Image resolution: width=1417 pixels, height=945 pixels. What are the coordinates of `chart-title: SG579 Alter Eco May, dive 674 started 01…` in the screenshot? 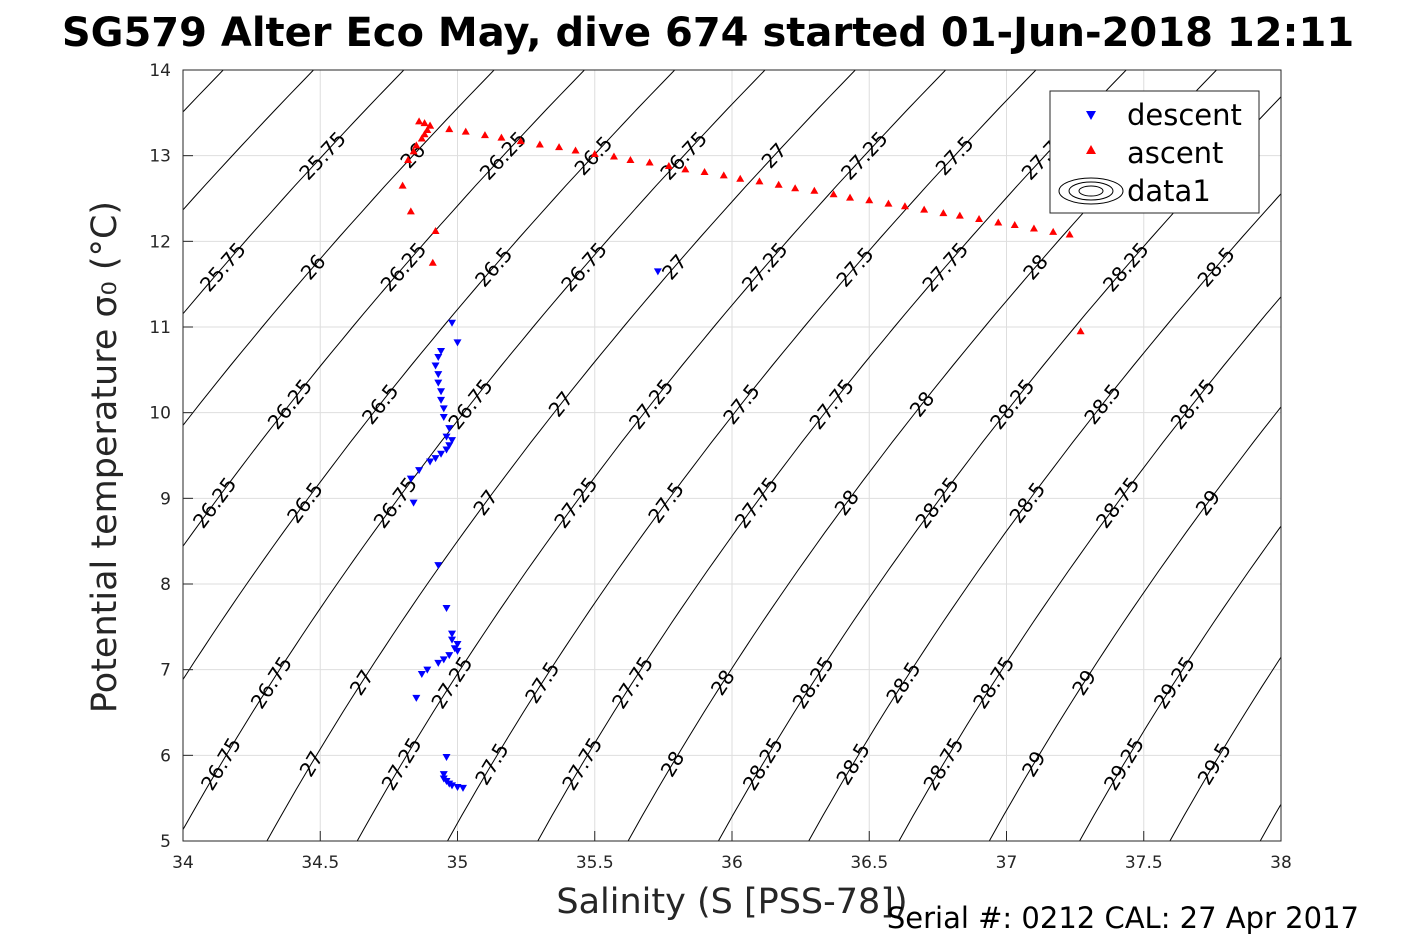 It's located at (708, 33).